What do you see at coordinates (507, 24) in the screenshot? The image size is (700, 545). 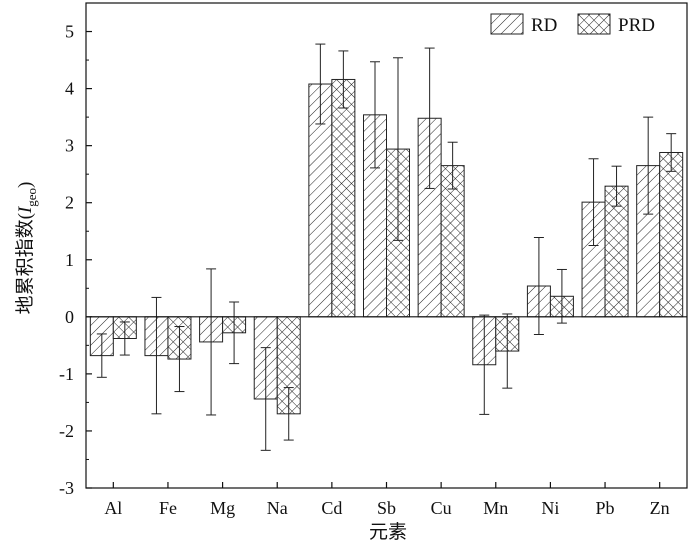 I see `legend-swatch-rd` at bounding box center [507, 24].